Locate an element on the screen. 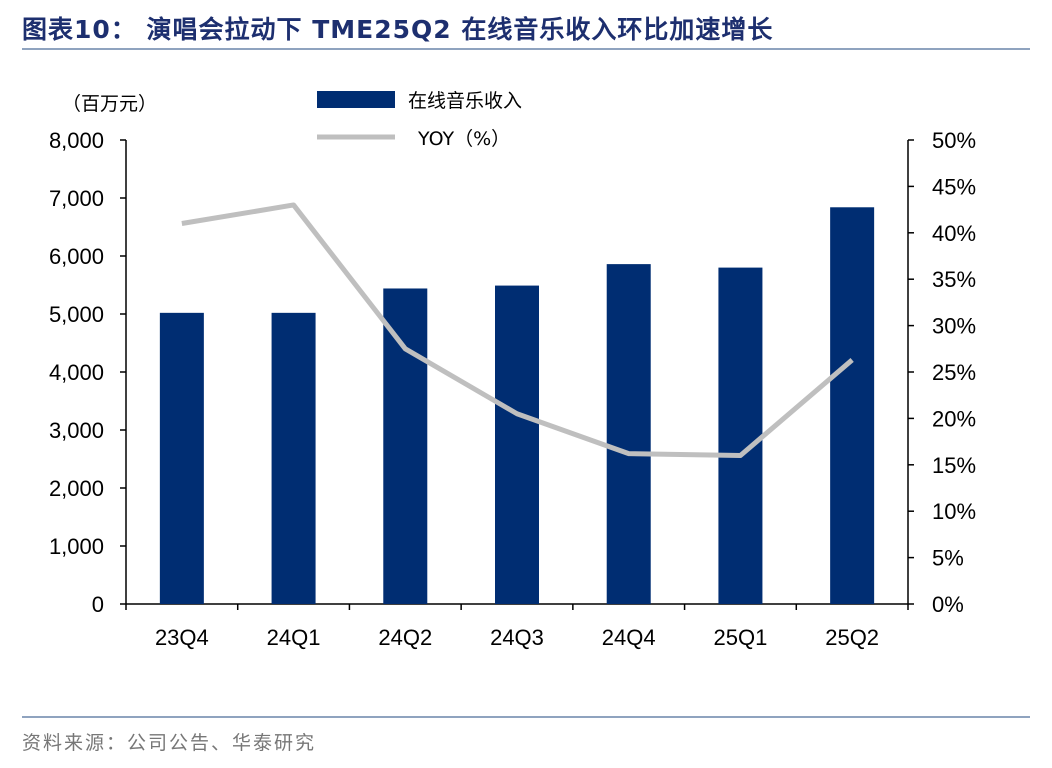  left-axis-tick-label: 8,000 is located at coordinates (76, 140).